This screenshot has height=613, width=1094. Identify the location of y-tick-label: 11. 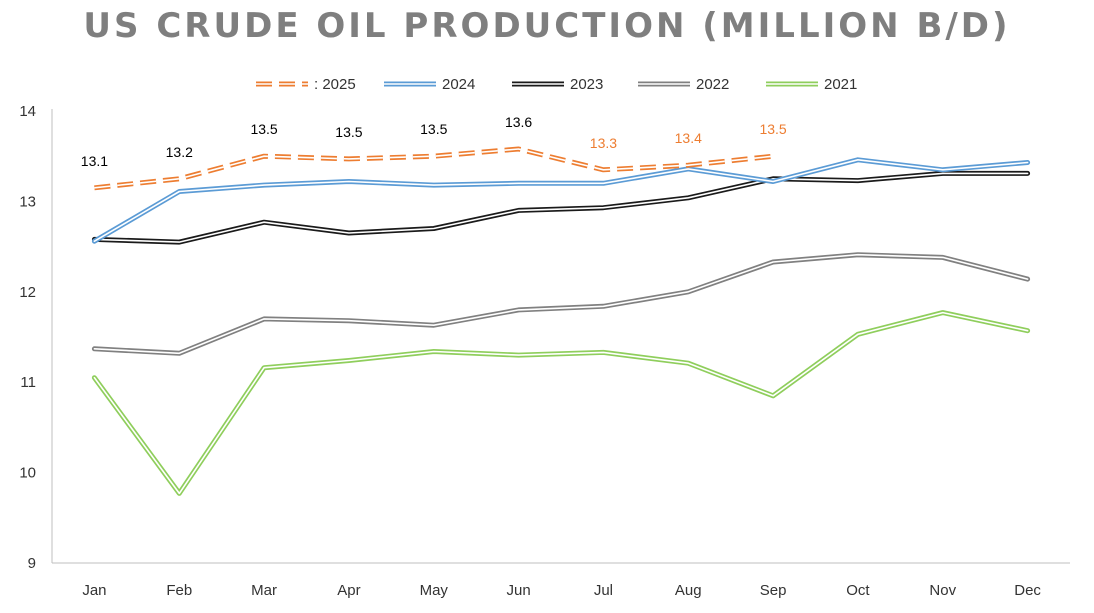
(28, 382).